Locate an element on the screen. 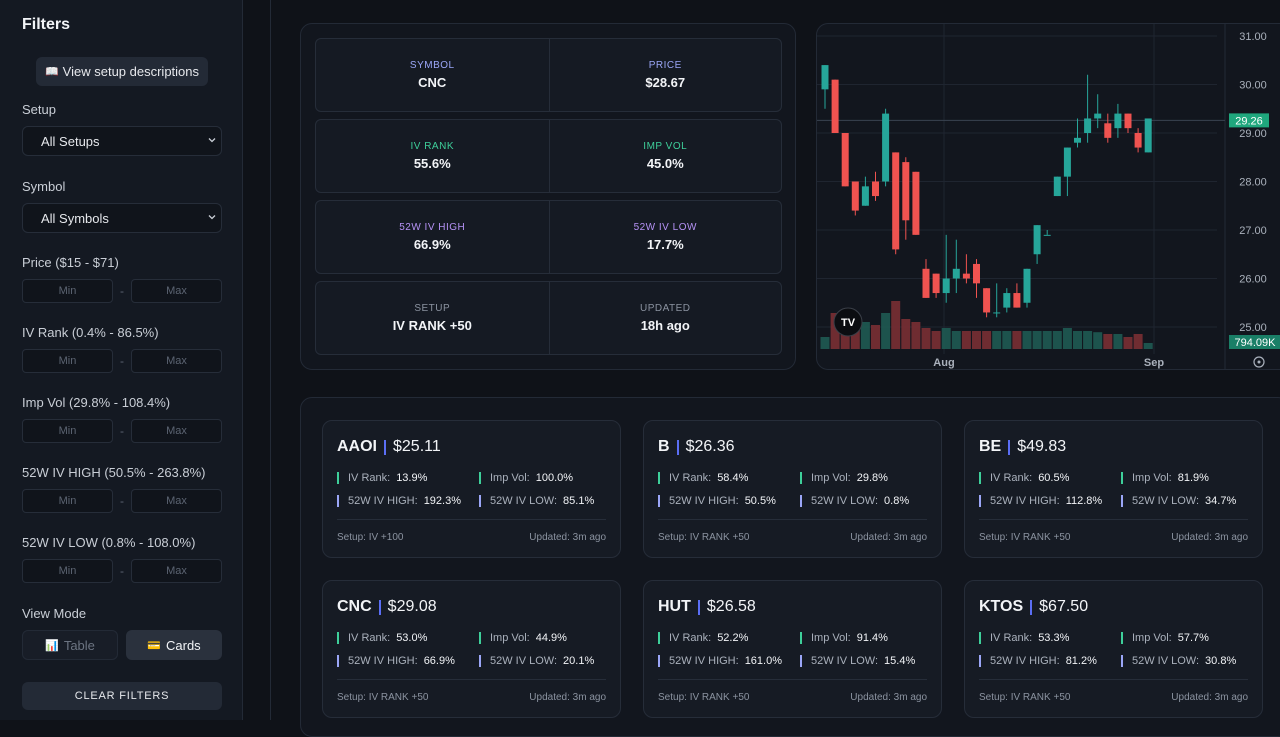 The height and width of the screenshot is (737, 1280). iv-rank-max-input: Max is located at coordinates (176, 361).